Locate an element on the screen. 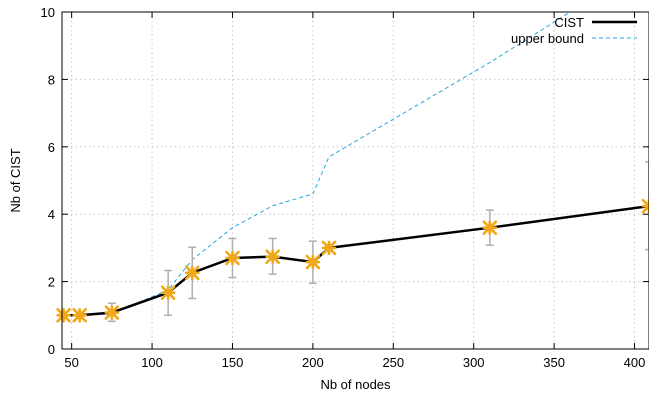  legend: CIST upper bound is located at coordinates (574, 30).